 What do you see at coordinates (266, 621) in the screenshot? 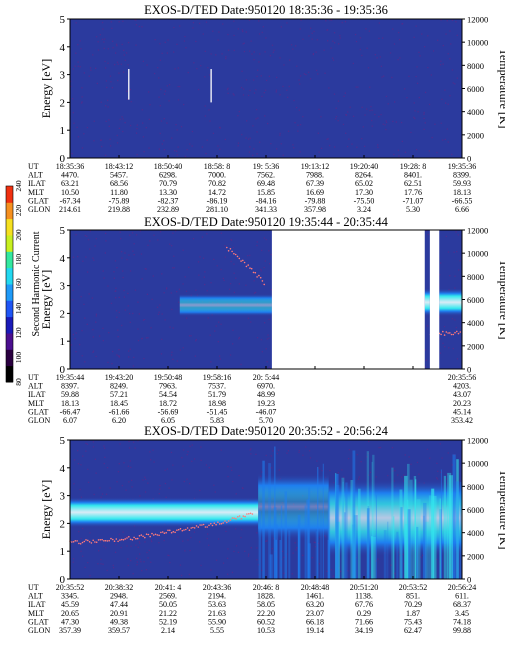
I see `orbit-cell: 60.52` at bounding box center [266, 621].